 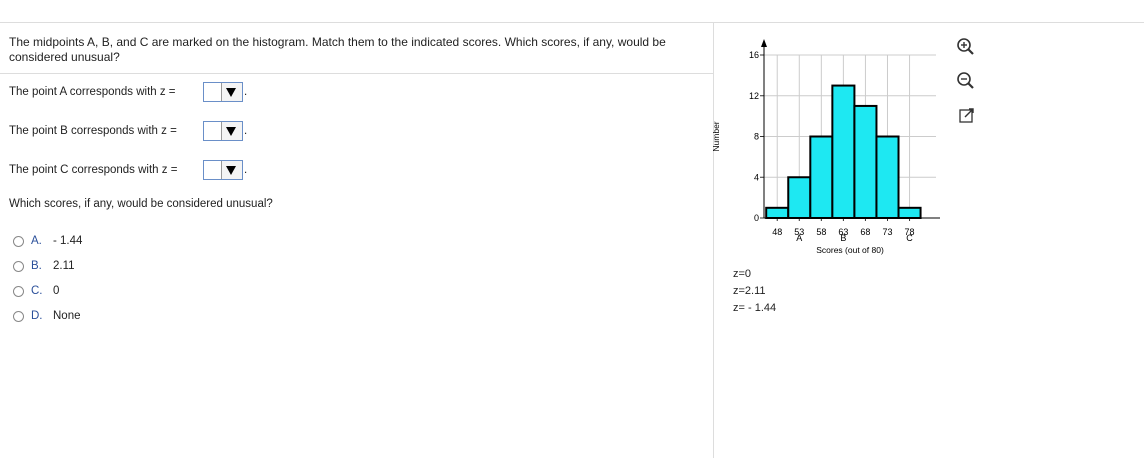 I want to click on top-rule, so click(x=572, y=22).